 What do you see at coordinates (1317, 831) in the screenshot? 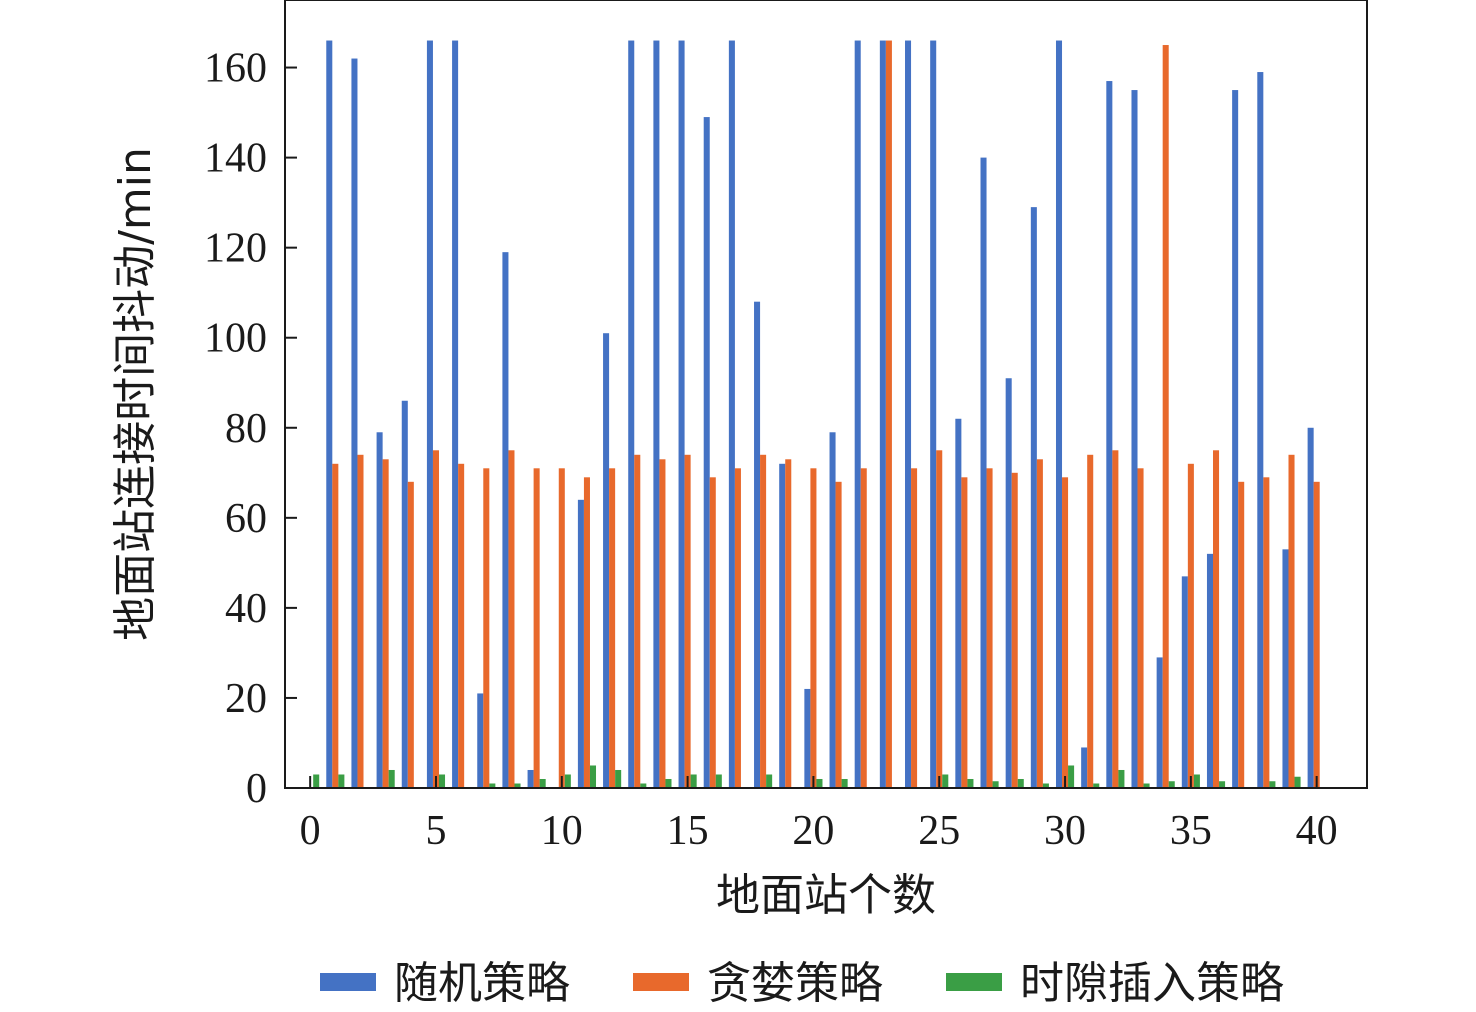
I see `x-tick-label: 40` at bounding box center [1317, 831].